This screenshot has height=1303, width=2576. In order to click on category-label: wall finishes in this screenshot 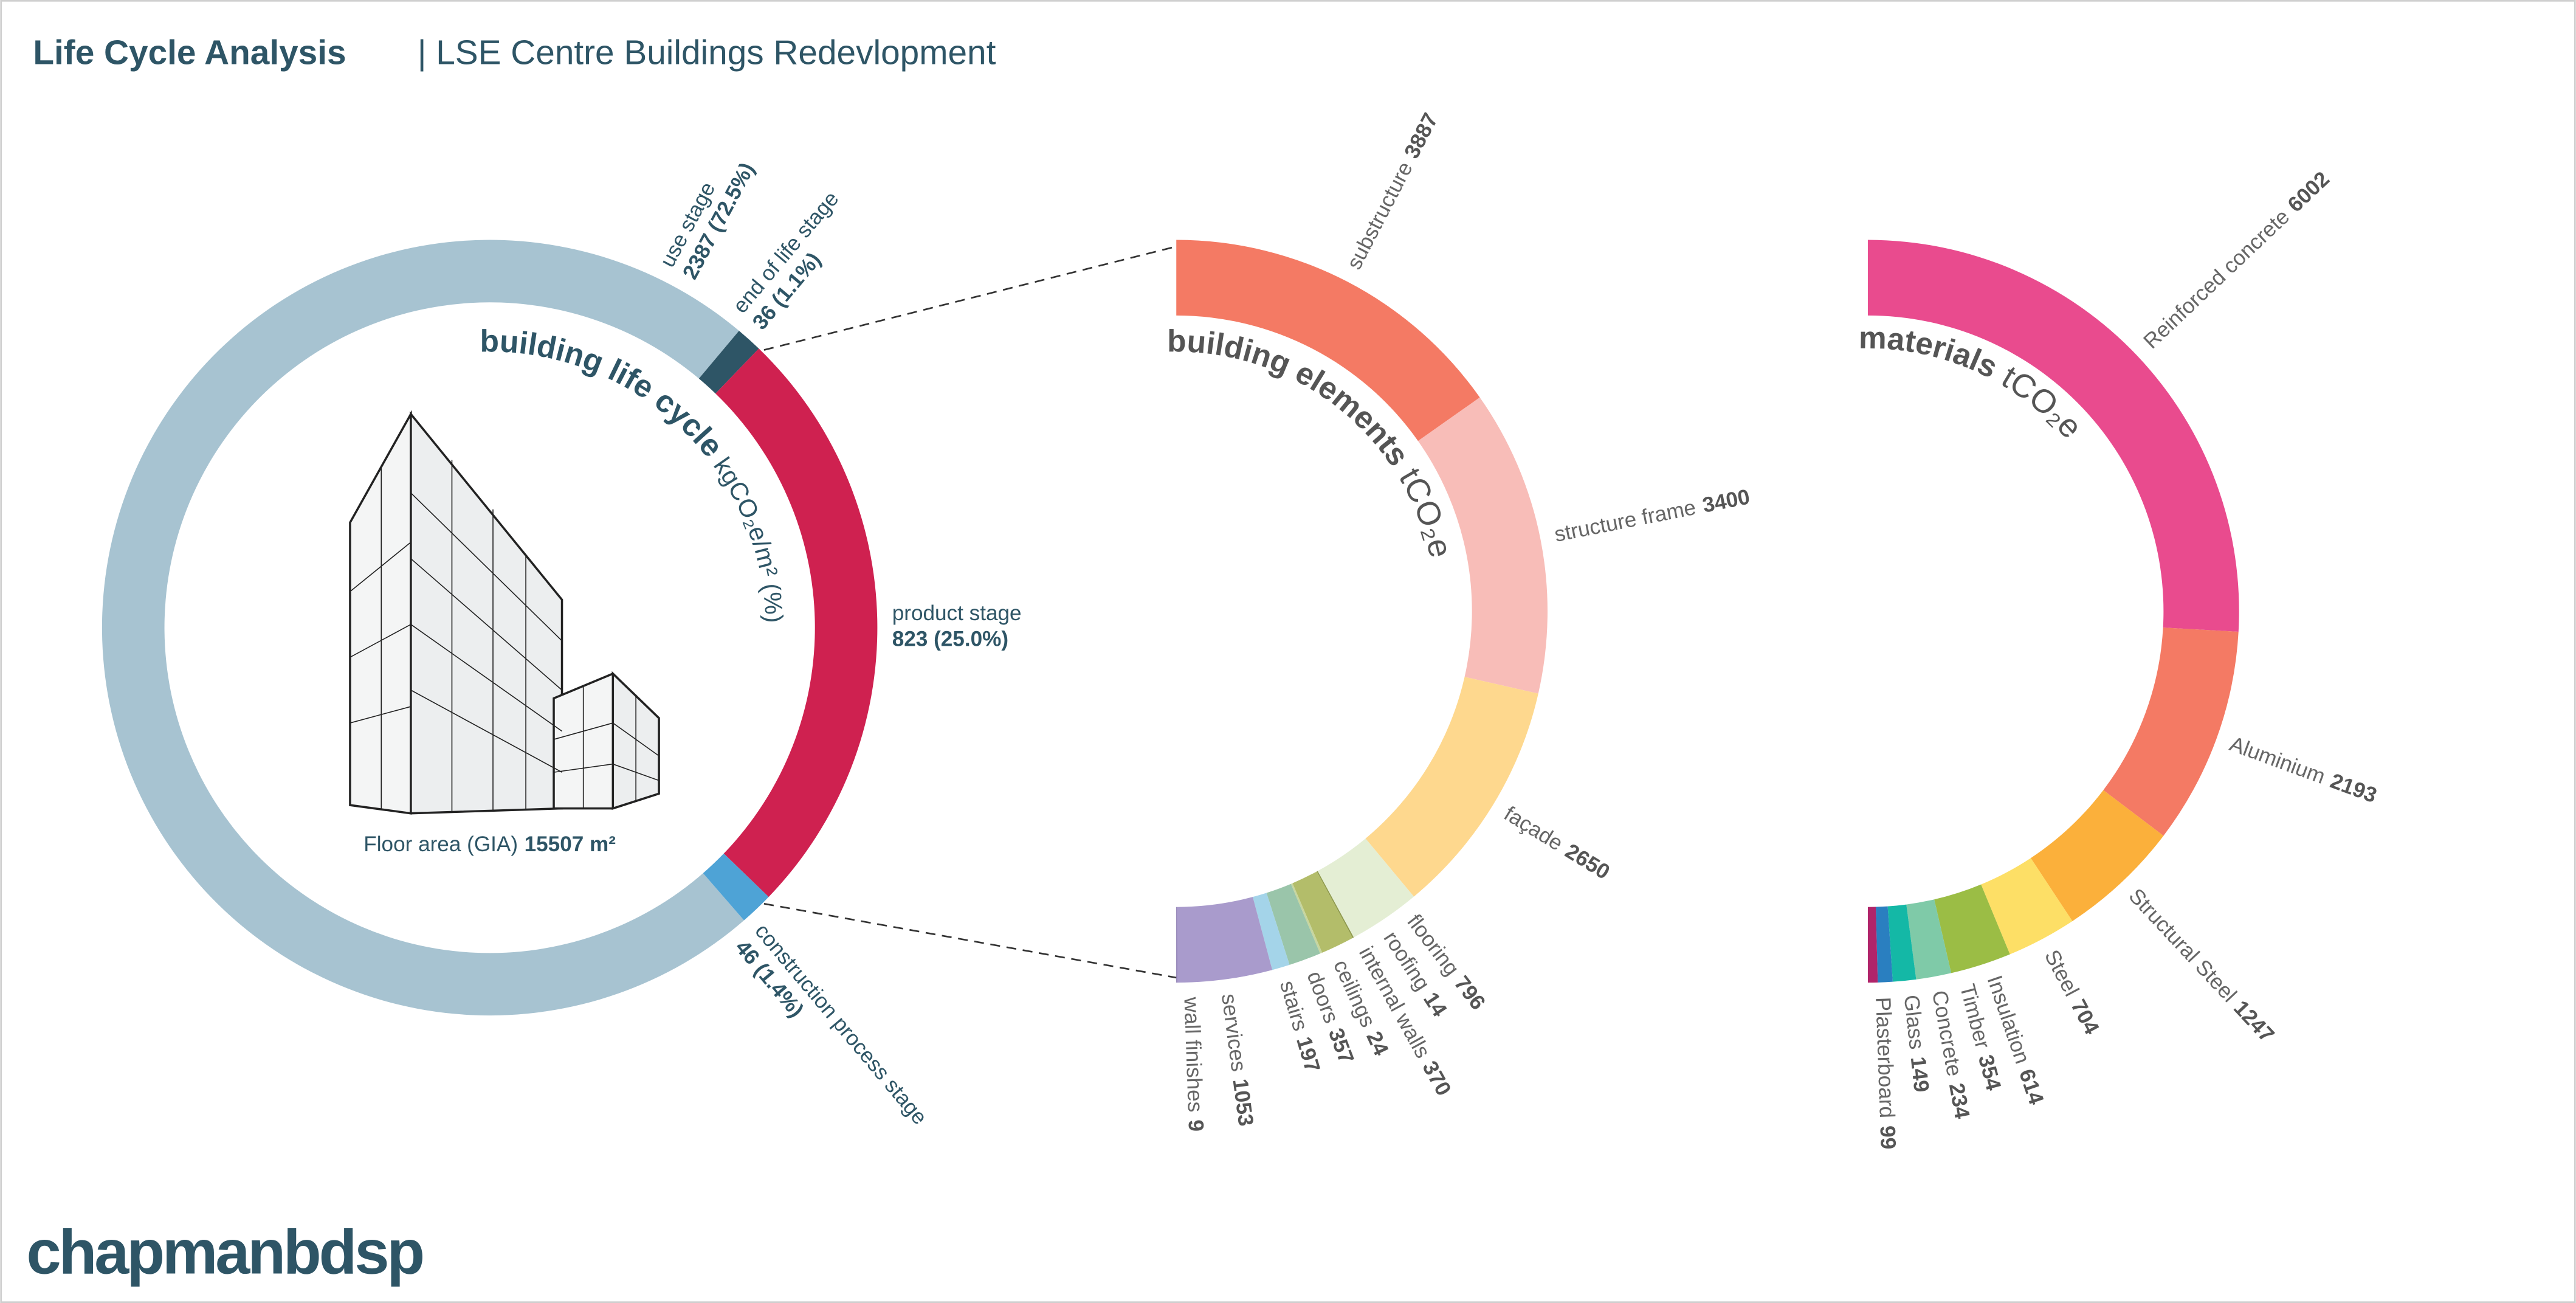, I will do `click(1193, 1054)`.